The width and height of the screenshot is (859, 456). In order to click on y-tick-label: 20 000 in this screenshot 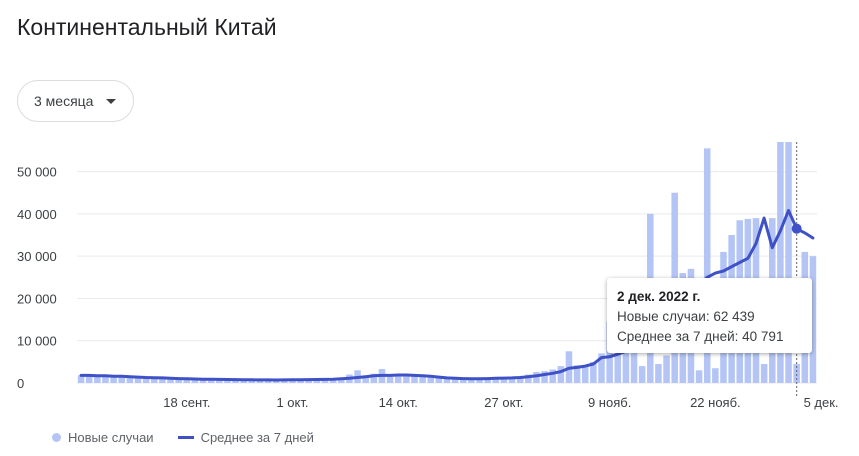, I will do `click(37, 298)`.